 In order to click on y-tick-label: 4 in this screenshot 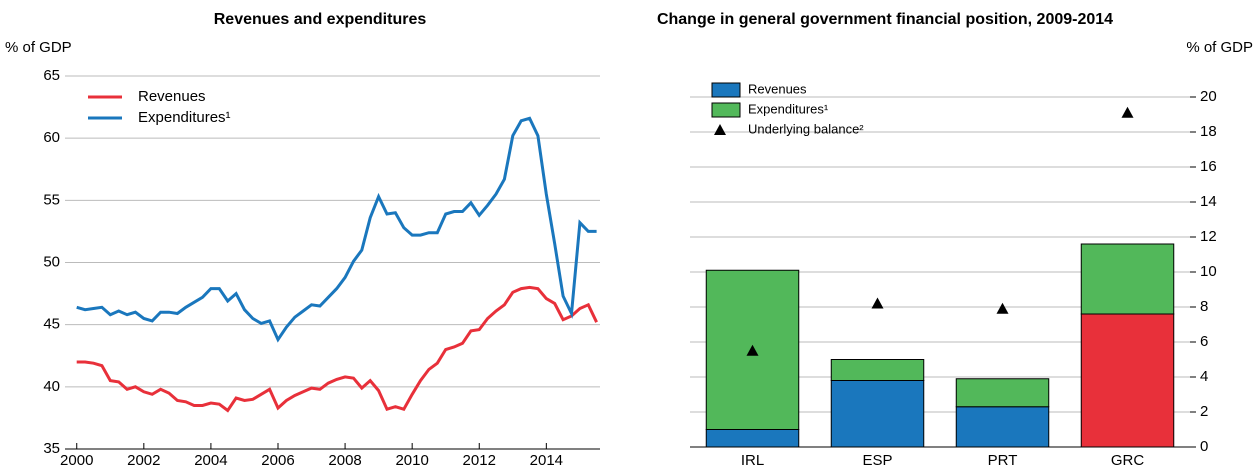, I will do `click(1204, 376)`.